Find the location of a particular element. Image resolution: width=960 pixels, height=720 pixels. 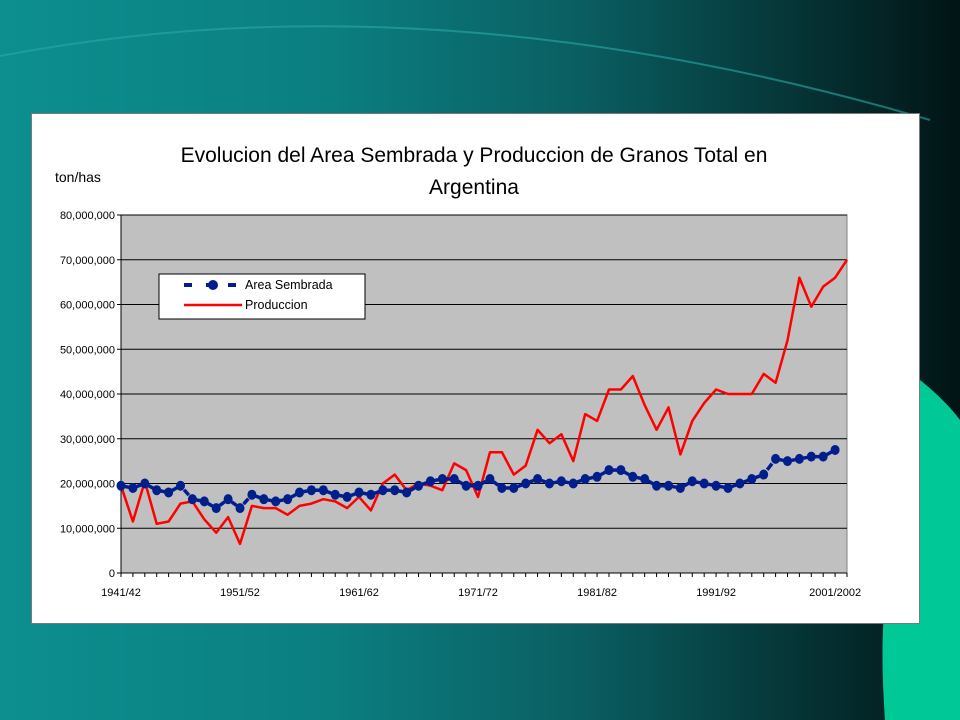

y-tick-label: 40,000,000 is located at coordinates (87, 395).